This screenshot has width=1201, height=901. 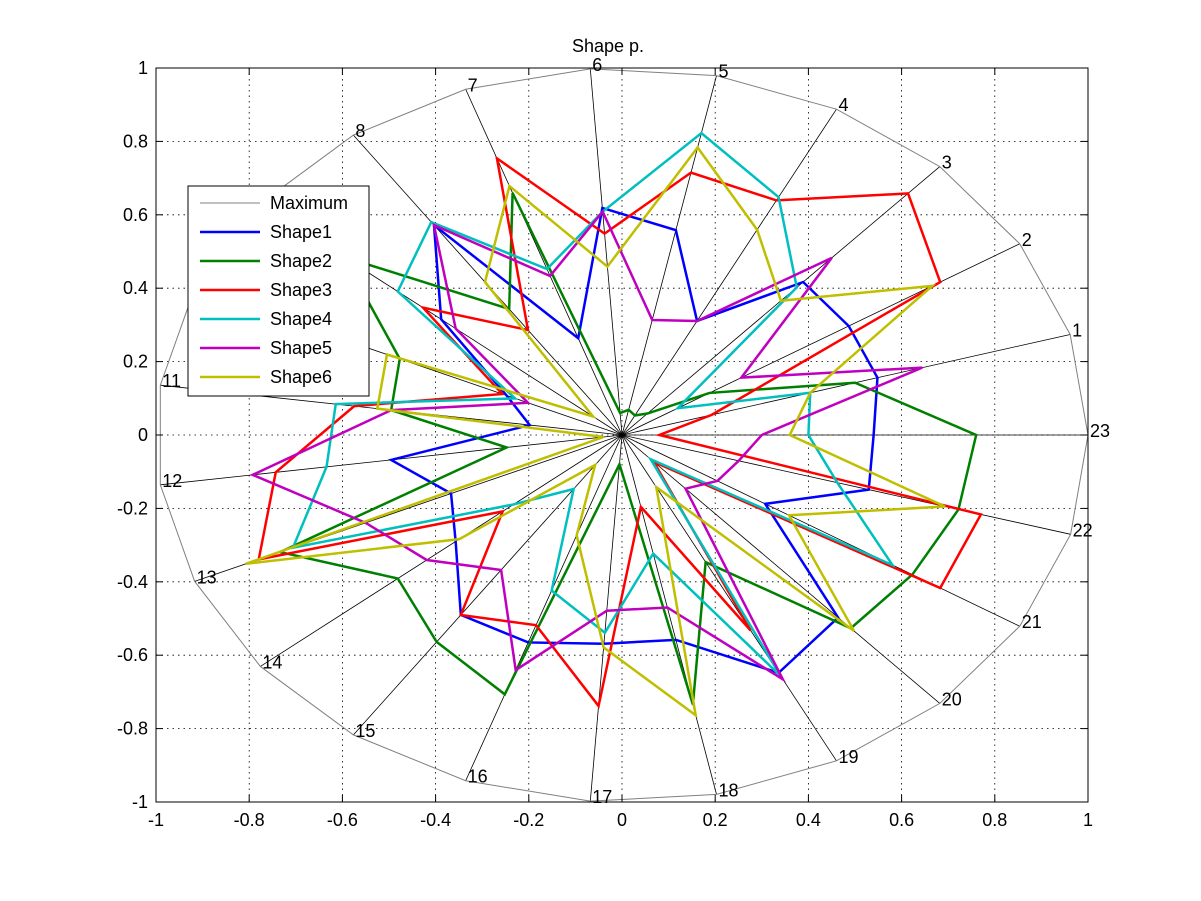 I want to click on spoke-label: 16, so click(x=478, y=777).